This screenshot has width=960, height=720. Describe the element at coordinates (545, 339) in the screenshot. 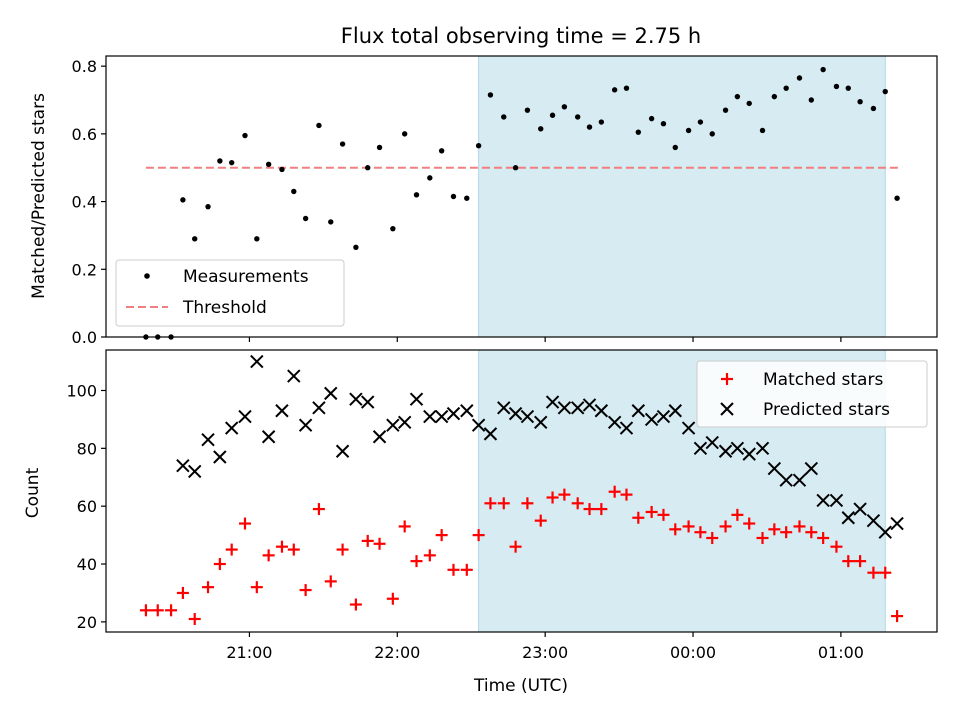

I see `top-x-ticks` at that location.